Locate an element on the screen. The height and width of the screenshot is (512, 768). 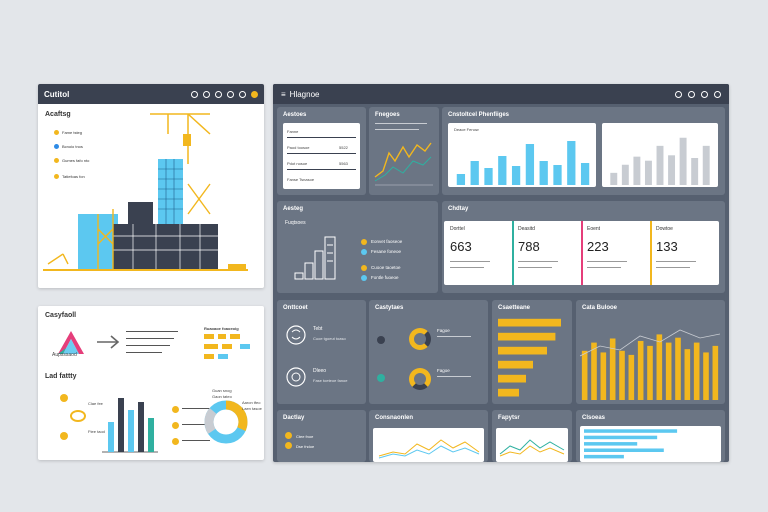
card-h: Csaetteane is located at coordinates (532, 352).